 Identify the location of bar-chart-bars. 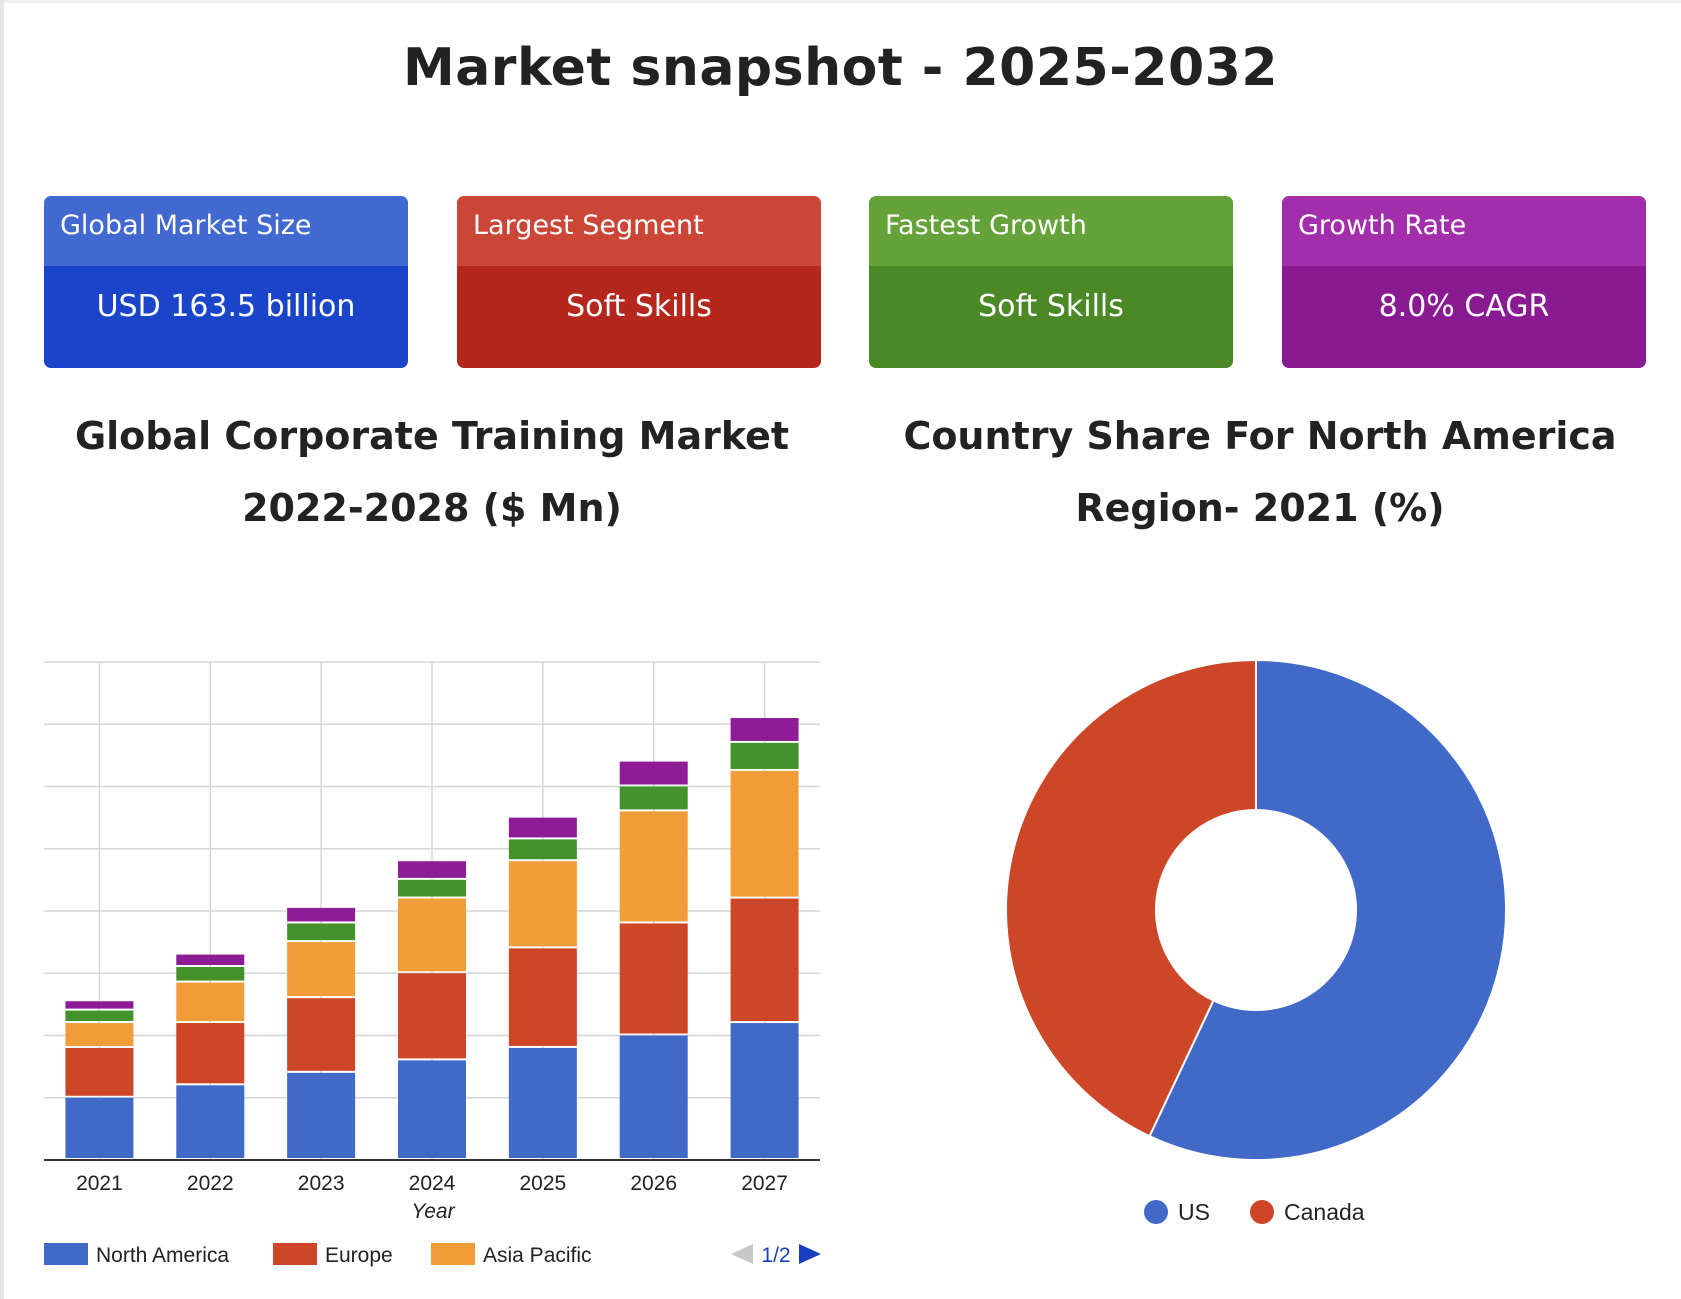
(432, 938).